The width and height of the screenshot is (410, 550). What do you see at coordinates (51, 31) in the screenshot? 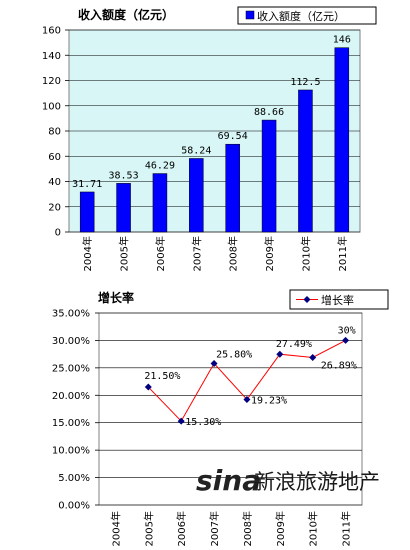
I see `y-tick-label: 160` at bounding box center [51, 31].